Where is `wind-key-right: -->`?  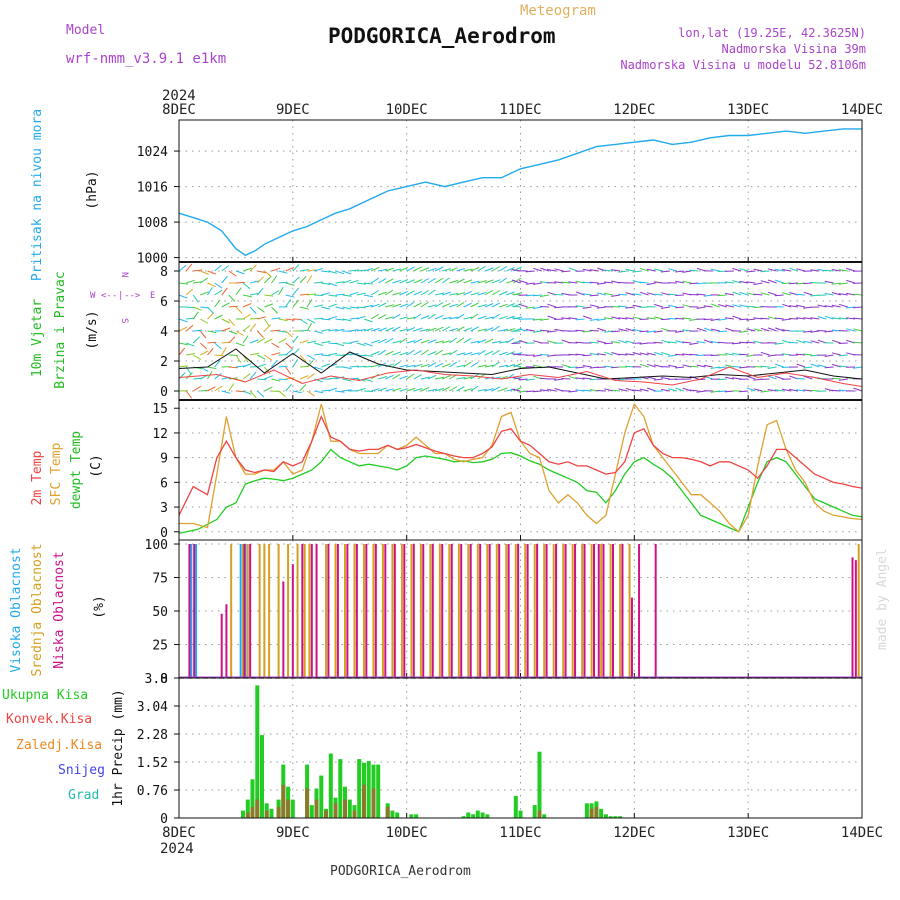 wind-key-right: --> is located at coordinates (132, 296).